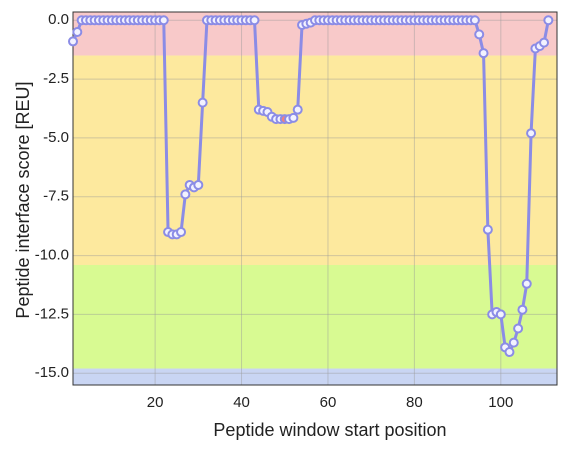 This screenshot has height=455, width=578. Describe the element at coordinates (500, 402) in the screenshot. I see `x-tick-label: 100` at that location.